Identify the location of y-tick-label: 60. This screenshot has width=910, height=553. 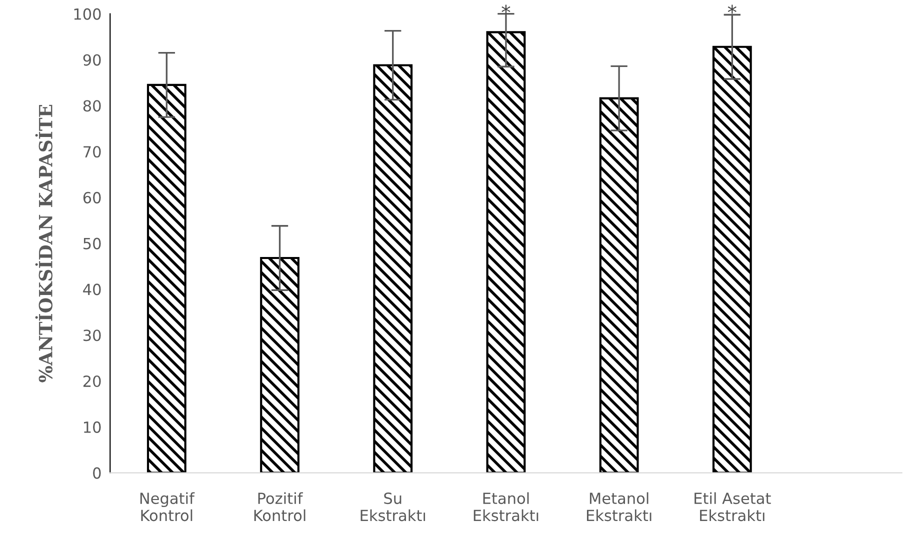
(92, 198).